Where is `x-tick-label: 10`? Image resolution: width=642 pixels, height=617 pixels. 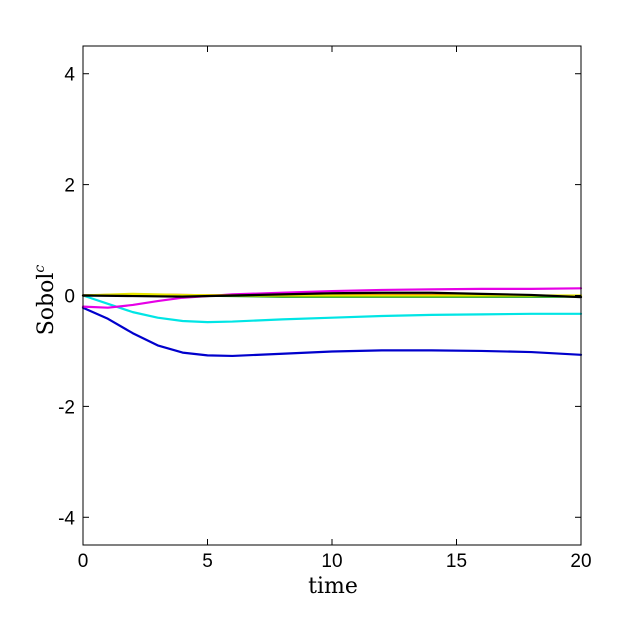
x-tick-label: 10 is located at coordinates (331, 561).